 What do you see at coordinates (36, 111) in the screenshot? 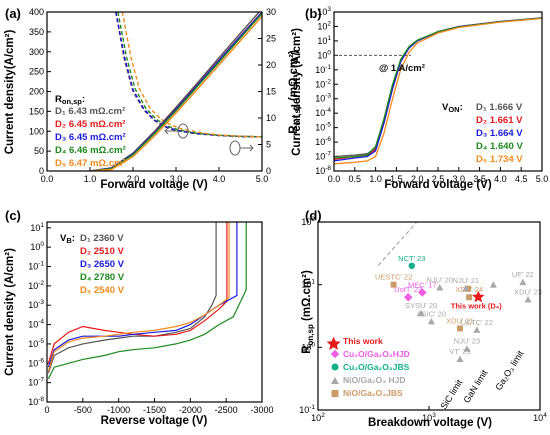
I see `panel-a-ytick-label: 150` at bounding box center [36, 111].